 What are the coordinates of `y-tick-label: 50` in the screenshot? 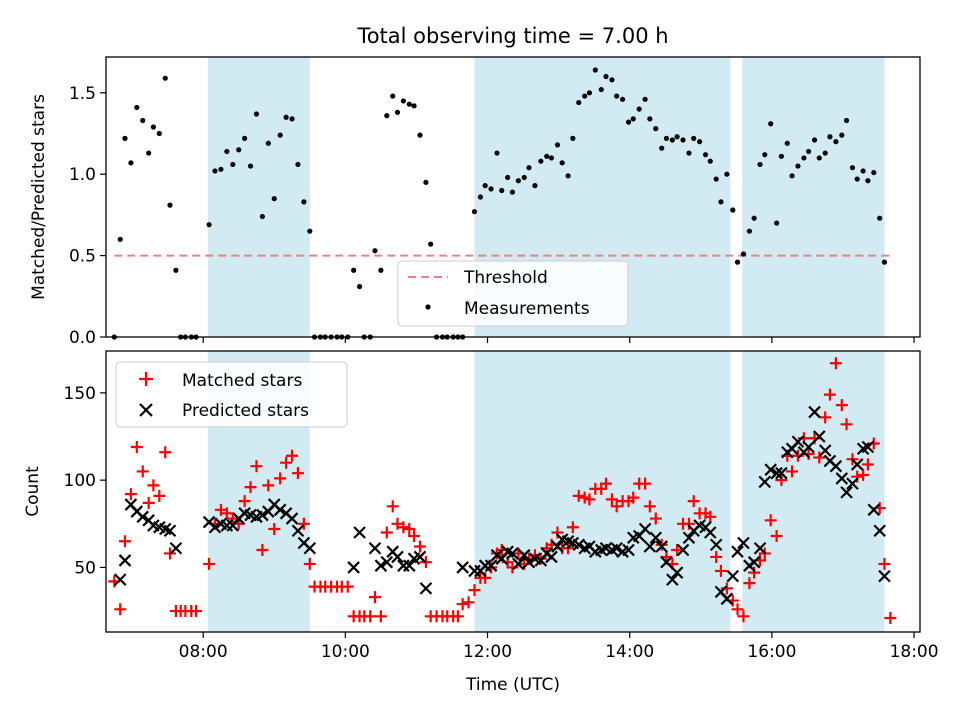 It's located at (85, 568).